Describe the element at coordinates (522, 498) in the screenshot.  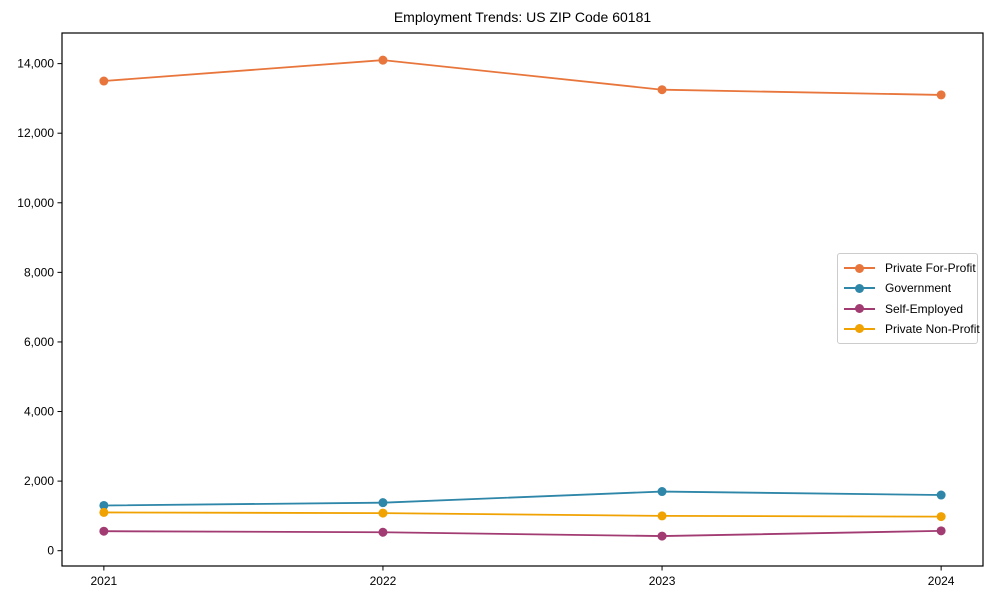
I see `series-line-government` at that location.